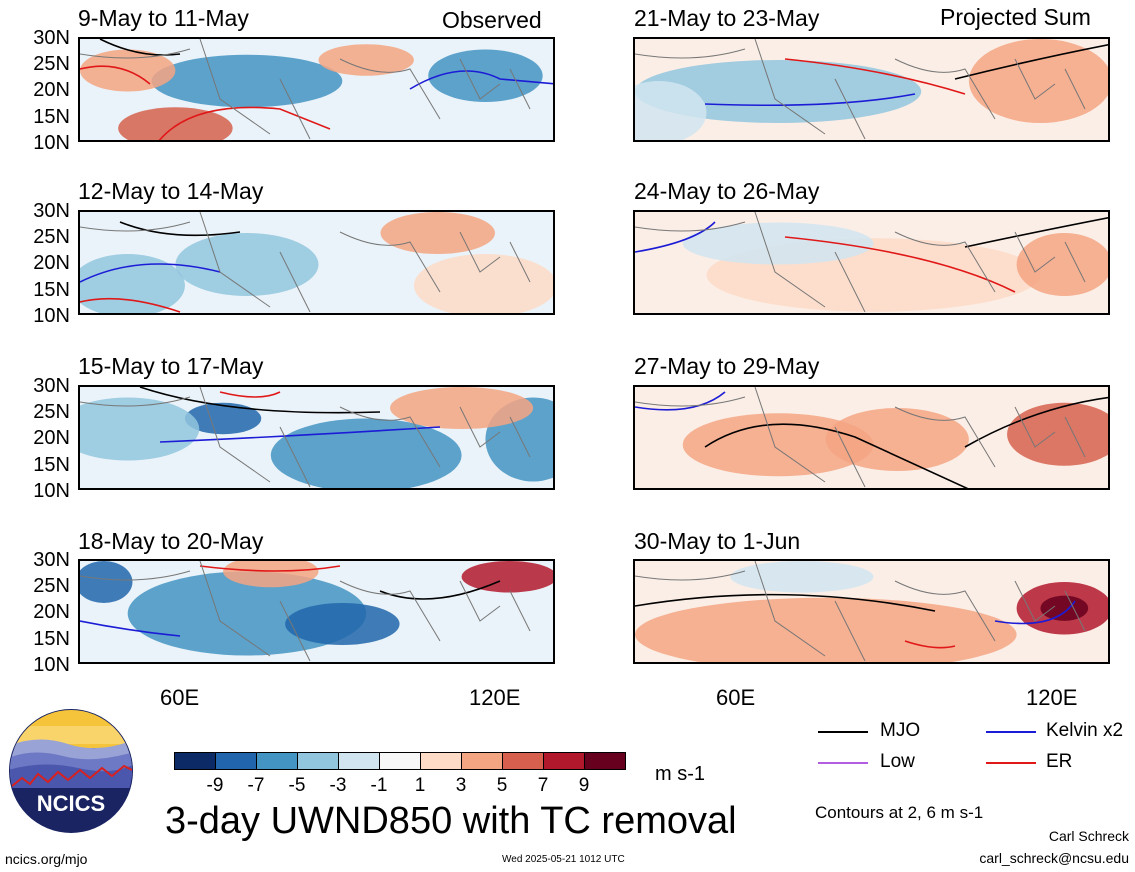 Image resolution: width=1135 pixels, height=872 pixels. Describe the element at coordinates (163, 18) in the screenshot. I see `panel-title-1: 9-May to 11-May` at that location.